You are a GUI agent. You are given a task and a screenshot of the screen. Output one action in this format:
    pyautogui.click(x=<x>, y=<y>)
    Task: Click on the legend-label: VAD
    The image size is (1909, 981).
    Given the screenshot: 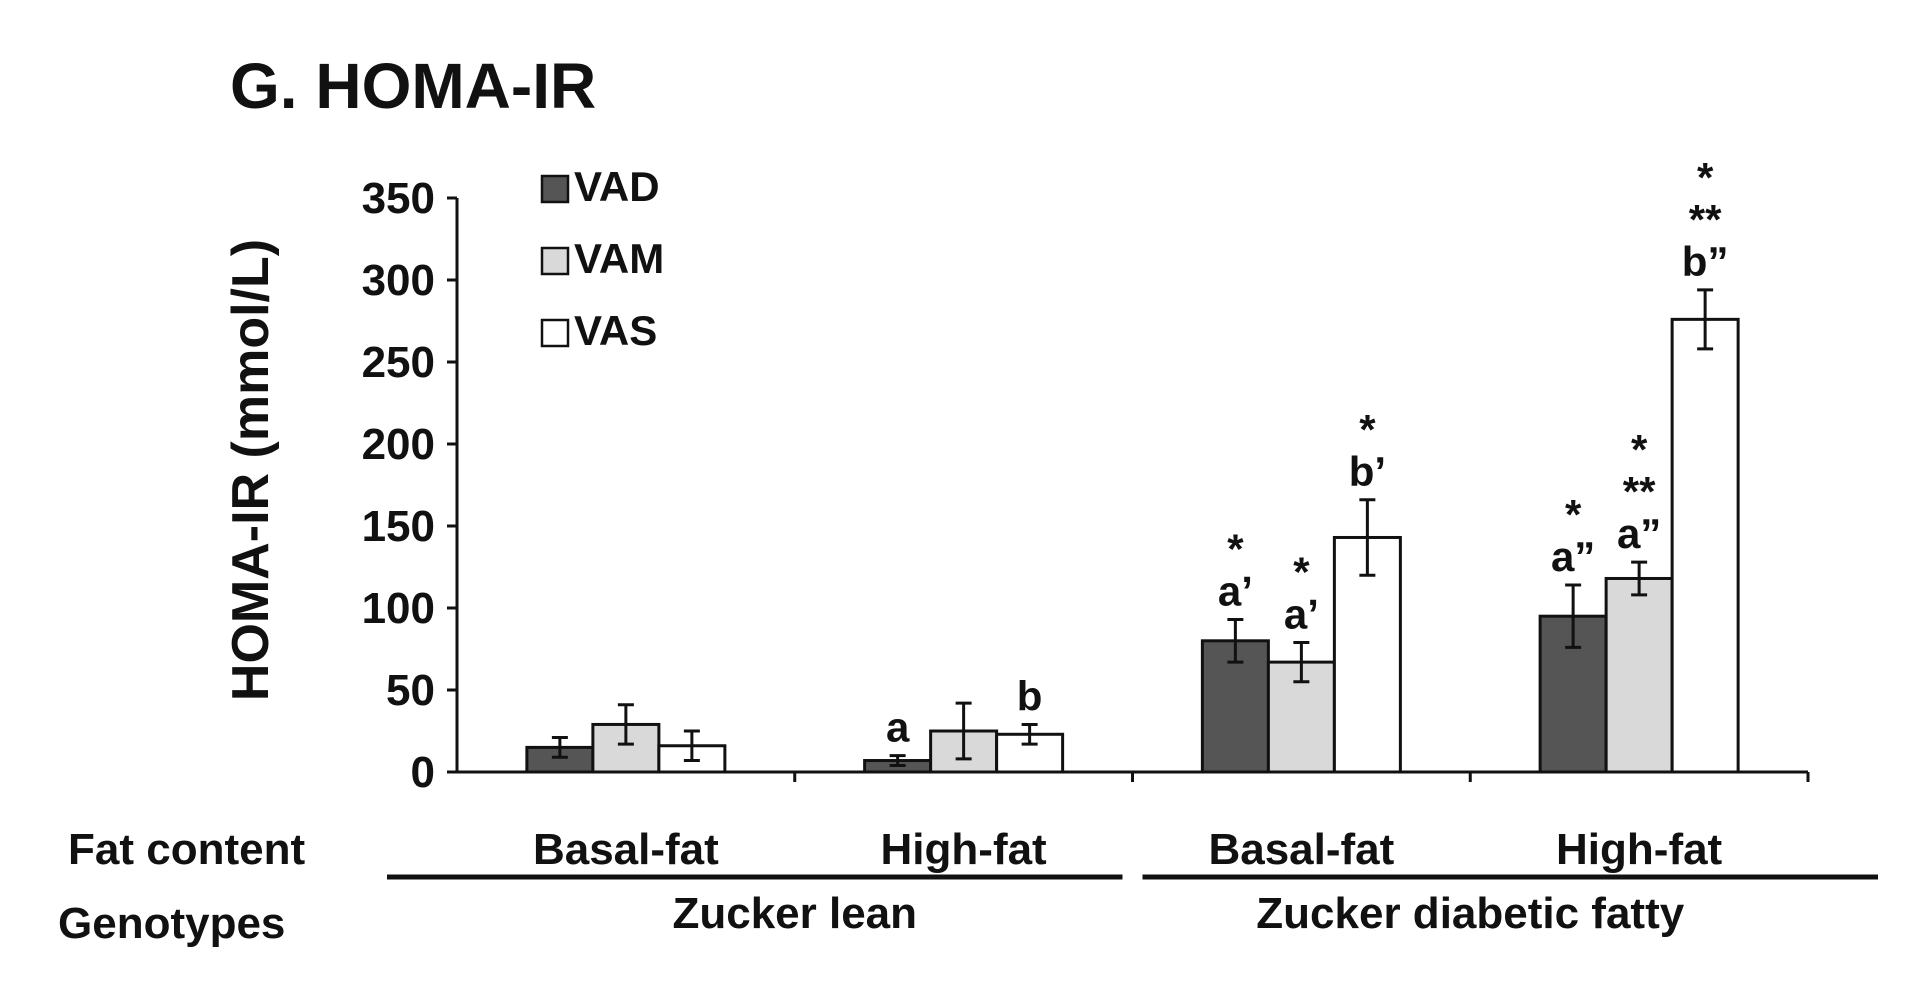 What is the action you would take?
    pyautogui.click(x=617, y=186)
    